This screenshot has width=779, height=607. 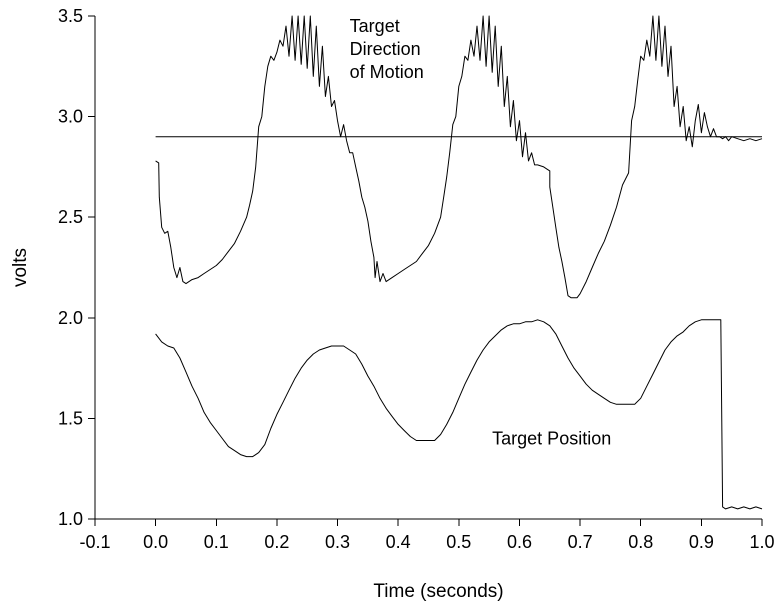 I want to click on y-tick-label: 1.5, so click(x=70, y=418).